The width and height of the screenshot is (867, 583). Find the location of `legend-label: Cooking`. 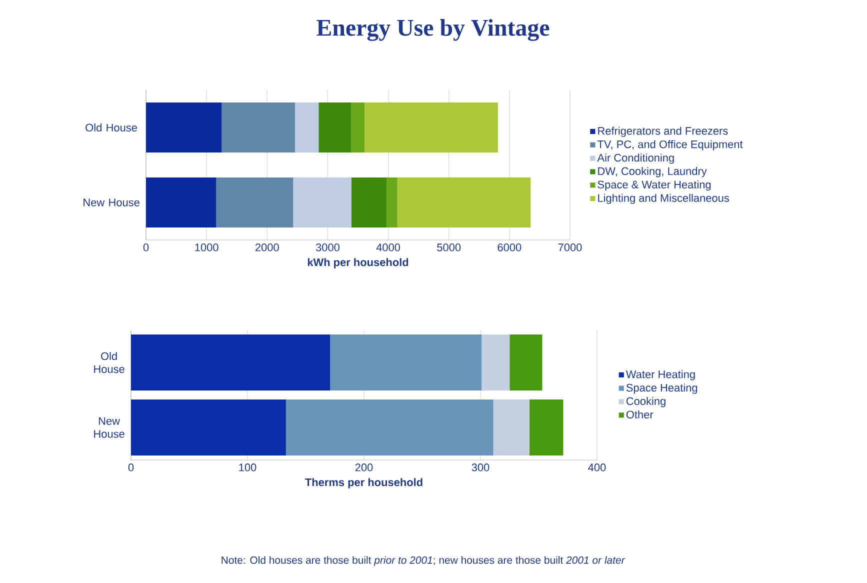

legend-label: Cooking is located at coordinates (646, 402).